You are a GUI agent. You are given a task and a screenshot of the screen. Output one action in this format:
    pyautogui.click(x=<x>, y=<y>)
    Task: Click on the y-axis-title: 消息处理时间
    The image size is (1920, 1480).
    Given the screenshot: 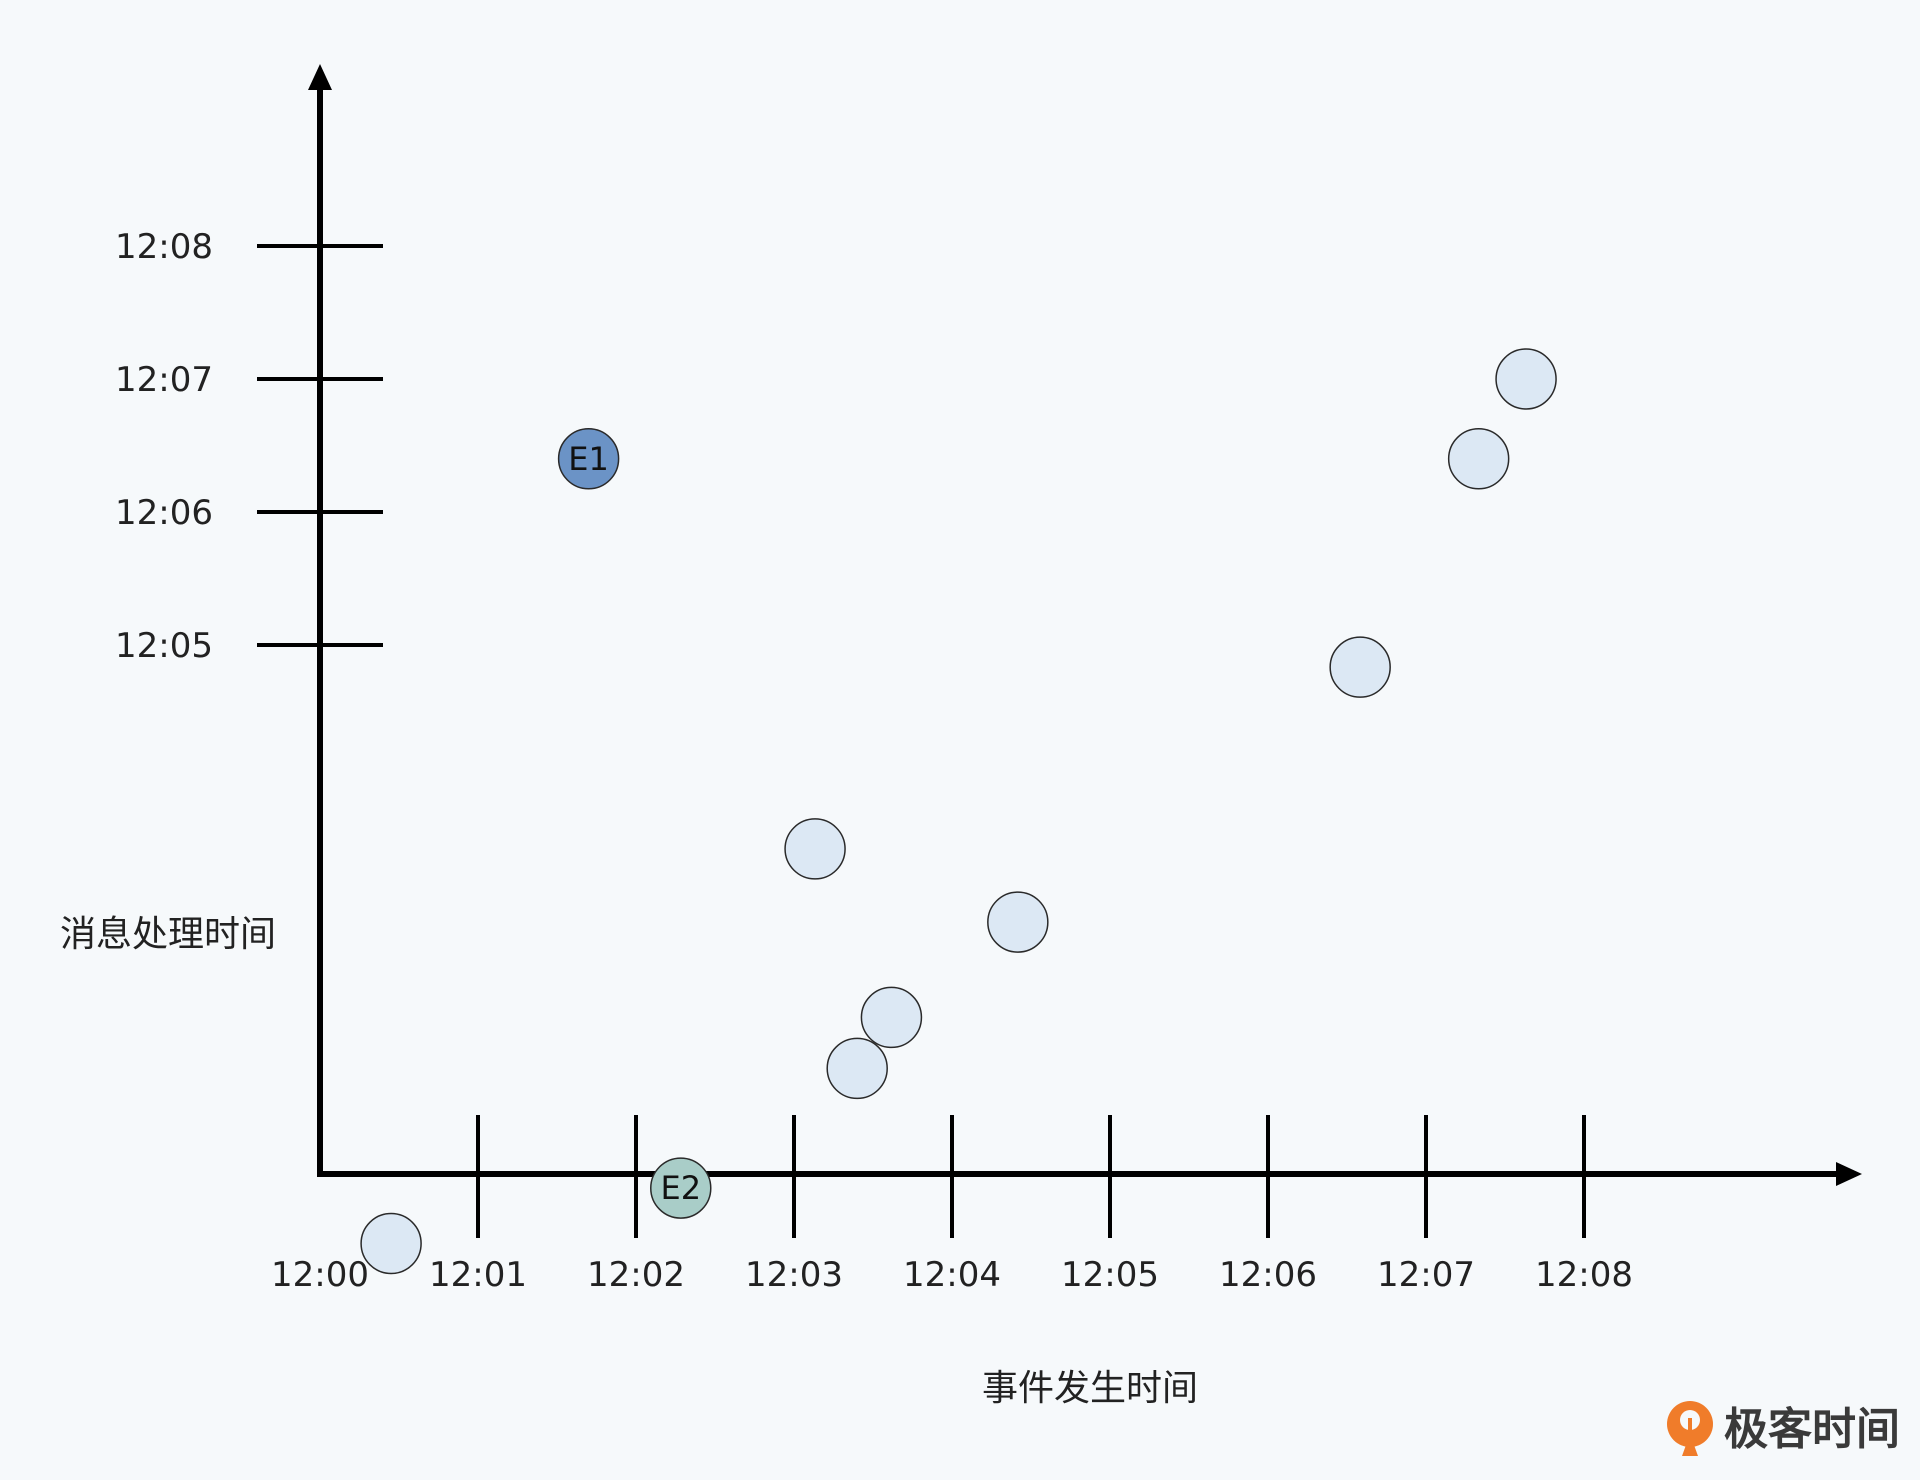 What is the action you would take?
    pyautogui.click(x=168, y=934)
    